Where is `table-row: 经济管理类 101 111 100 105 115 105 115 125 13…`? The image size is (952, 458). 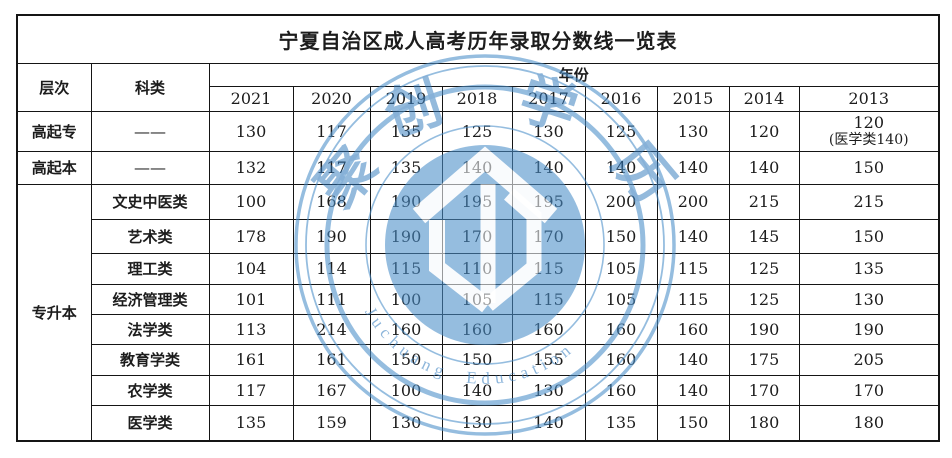 table-row: 经济管理类 101 111 100 105 115 105 115 125 13… is located at coordinates (478, 299).